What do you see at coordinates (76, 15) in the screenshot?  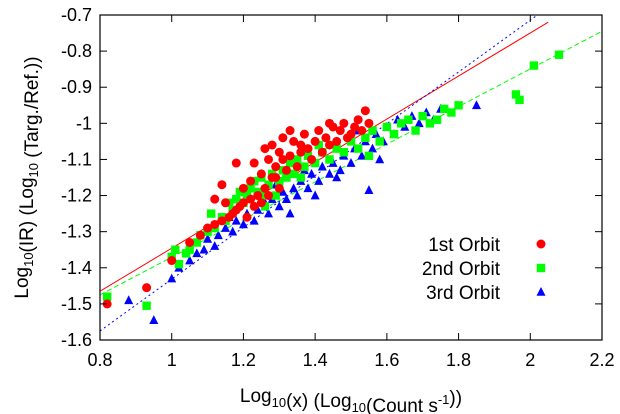 I see `y-tick-label: -0.7` at bounding box center [76, 15].